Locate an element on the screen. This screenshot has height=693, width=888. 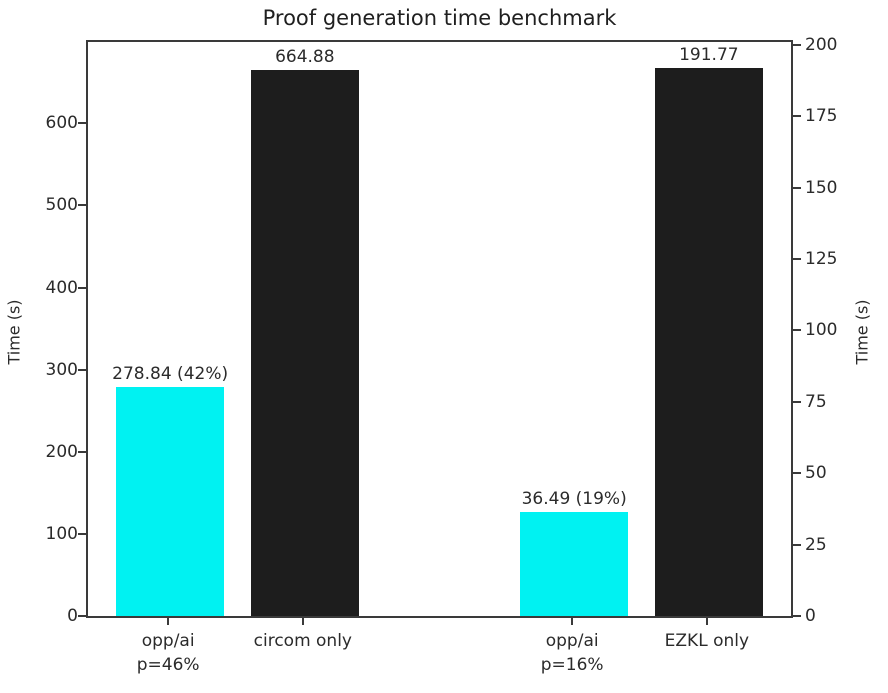
right-tick-label: 125 is located at coordinates (821, 259).